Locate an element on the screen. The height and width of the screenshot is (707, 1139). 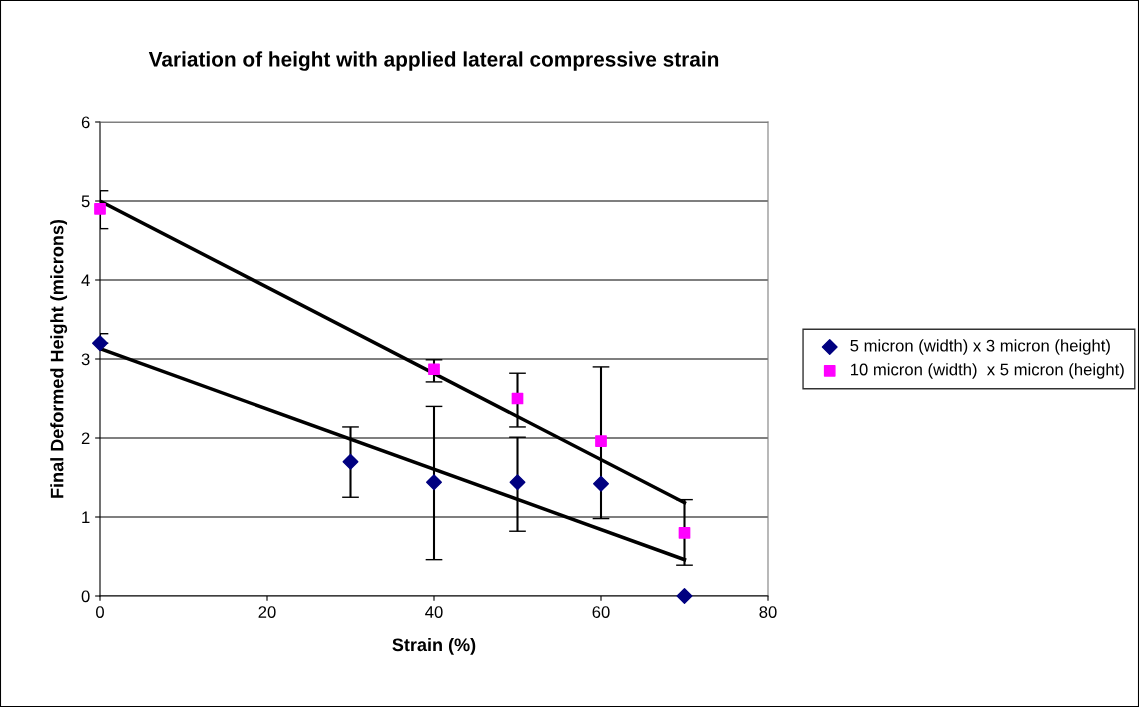
y-tick-label: 1 is located at coordinates (86, 517).